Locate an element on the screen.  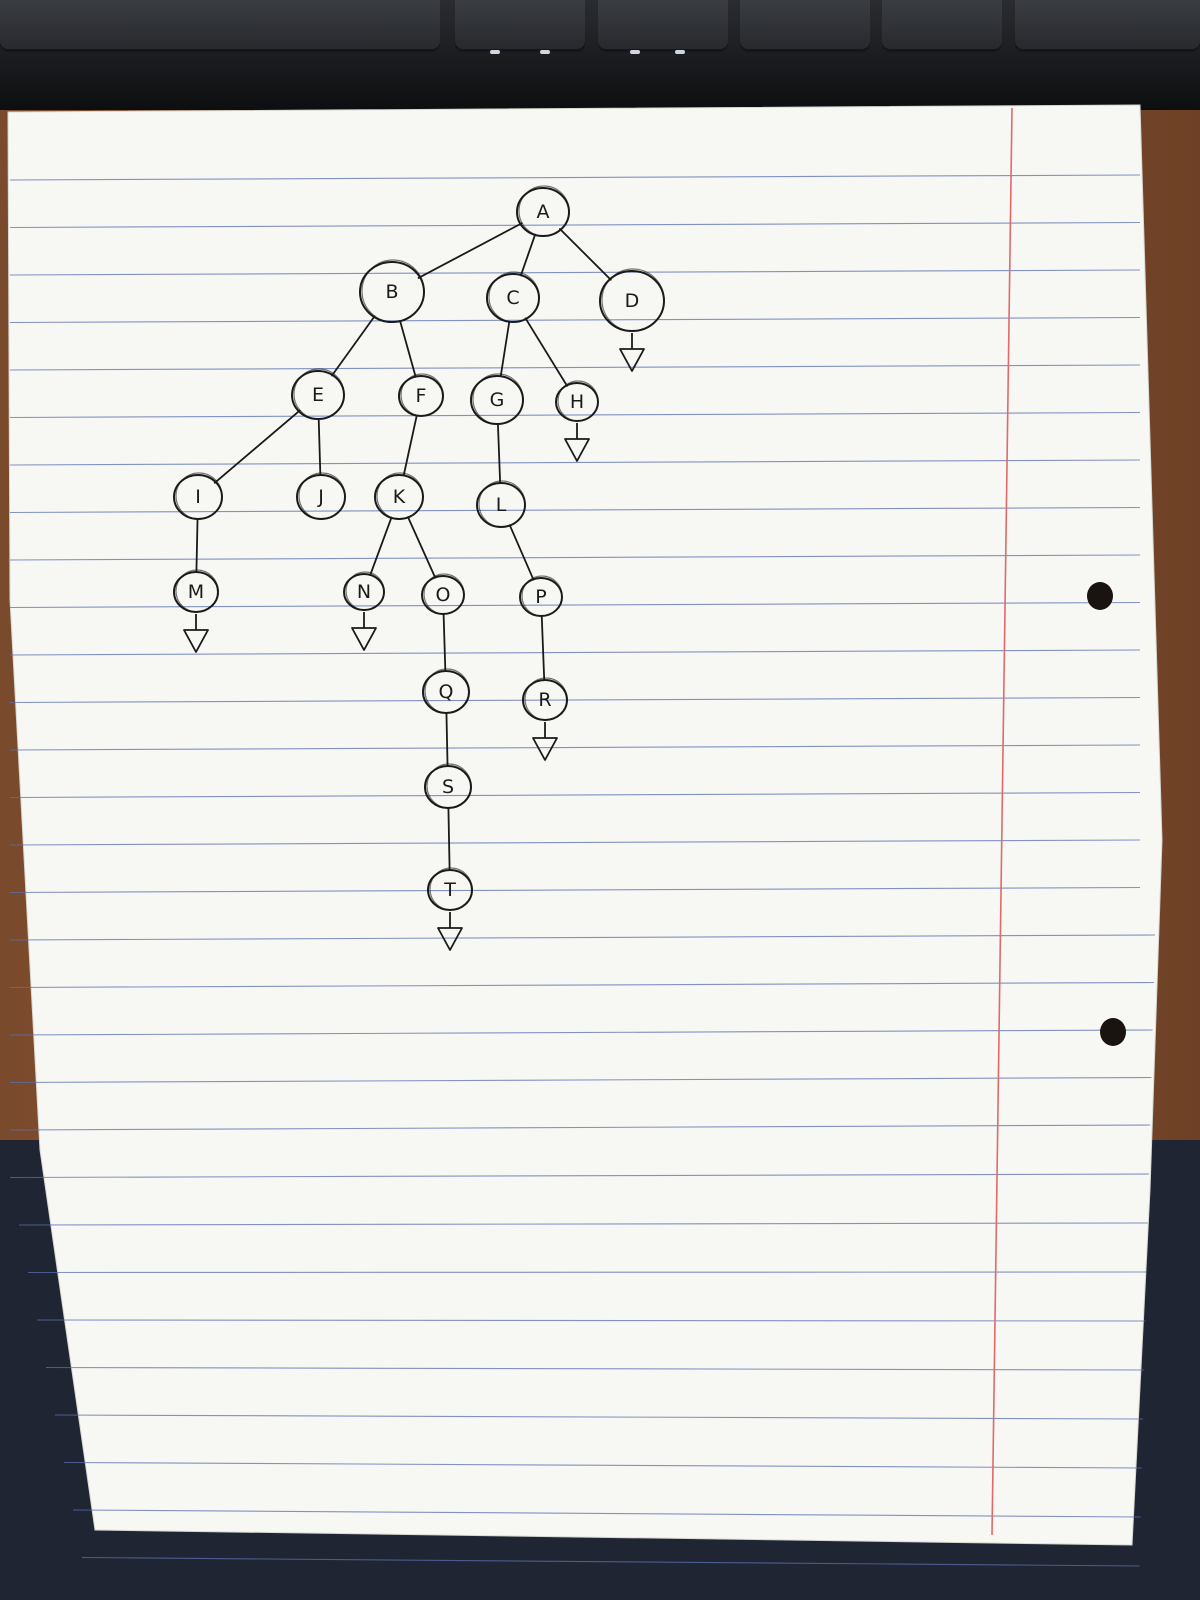
edge-s-t is located at coordinates (449, 839).